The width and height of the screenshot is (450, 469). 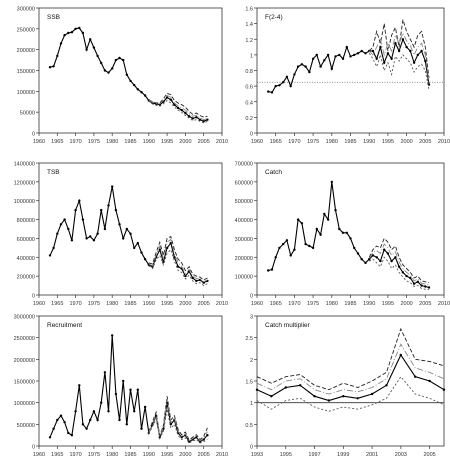 I want to click on y-tick-label: 100000, so click(x=244, y=278).